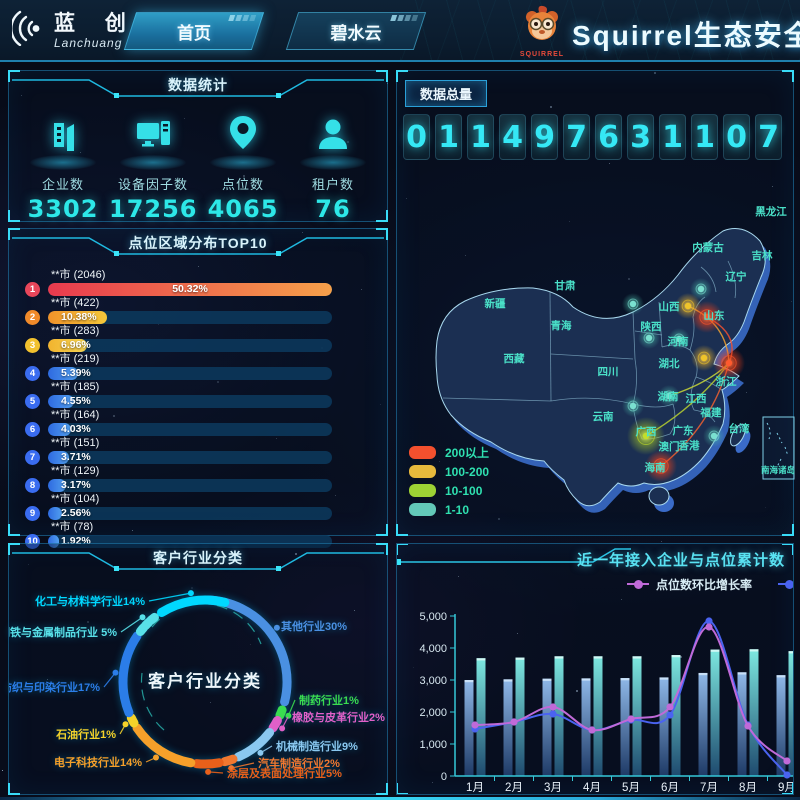 The image size is (800, 800). I want to click on province-label-海南: 海南, so click(655, 467).